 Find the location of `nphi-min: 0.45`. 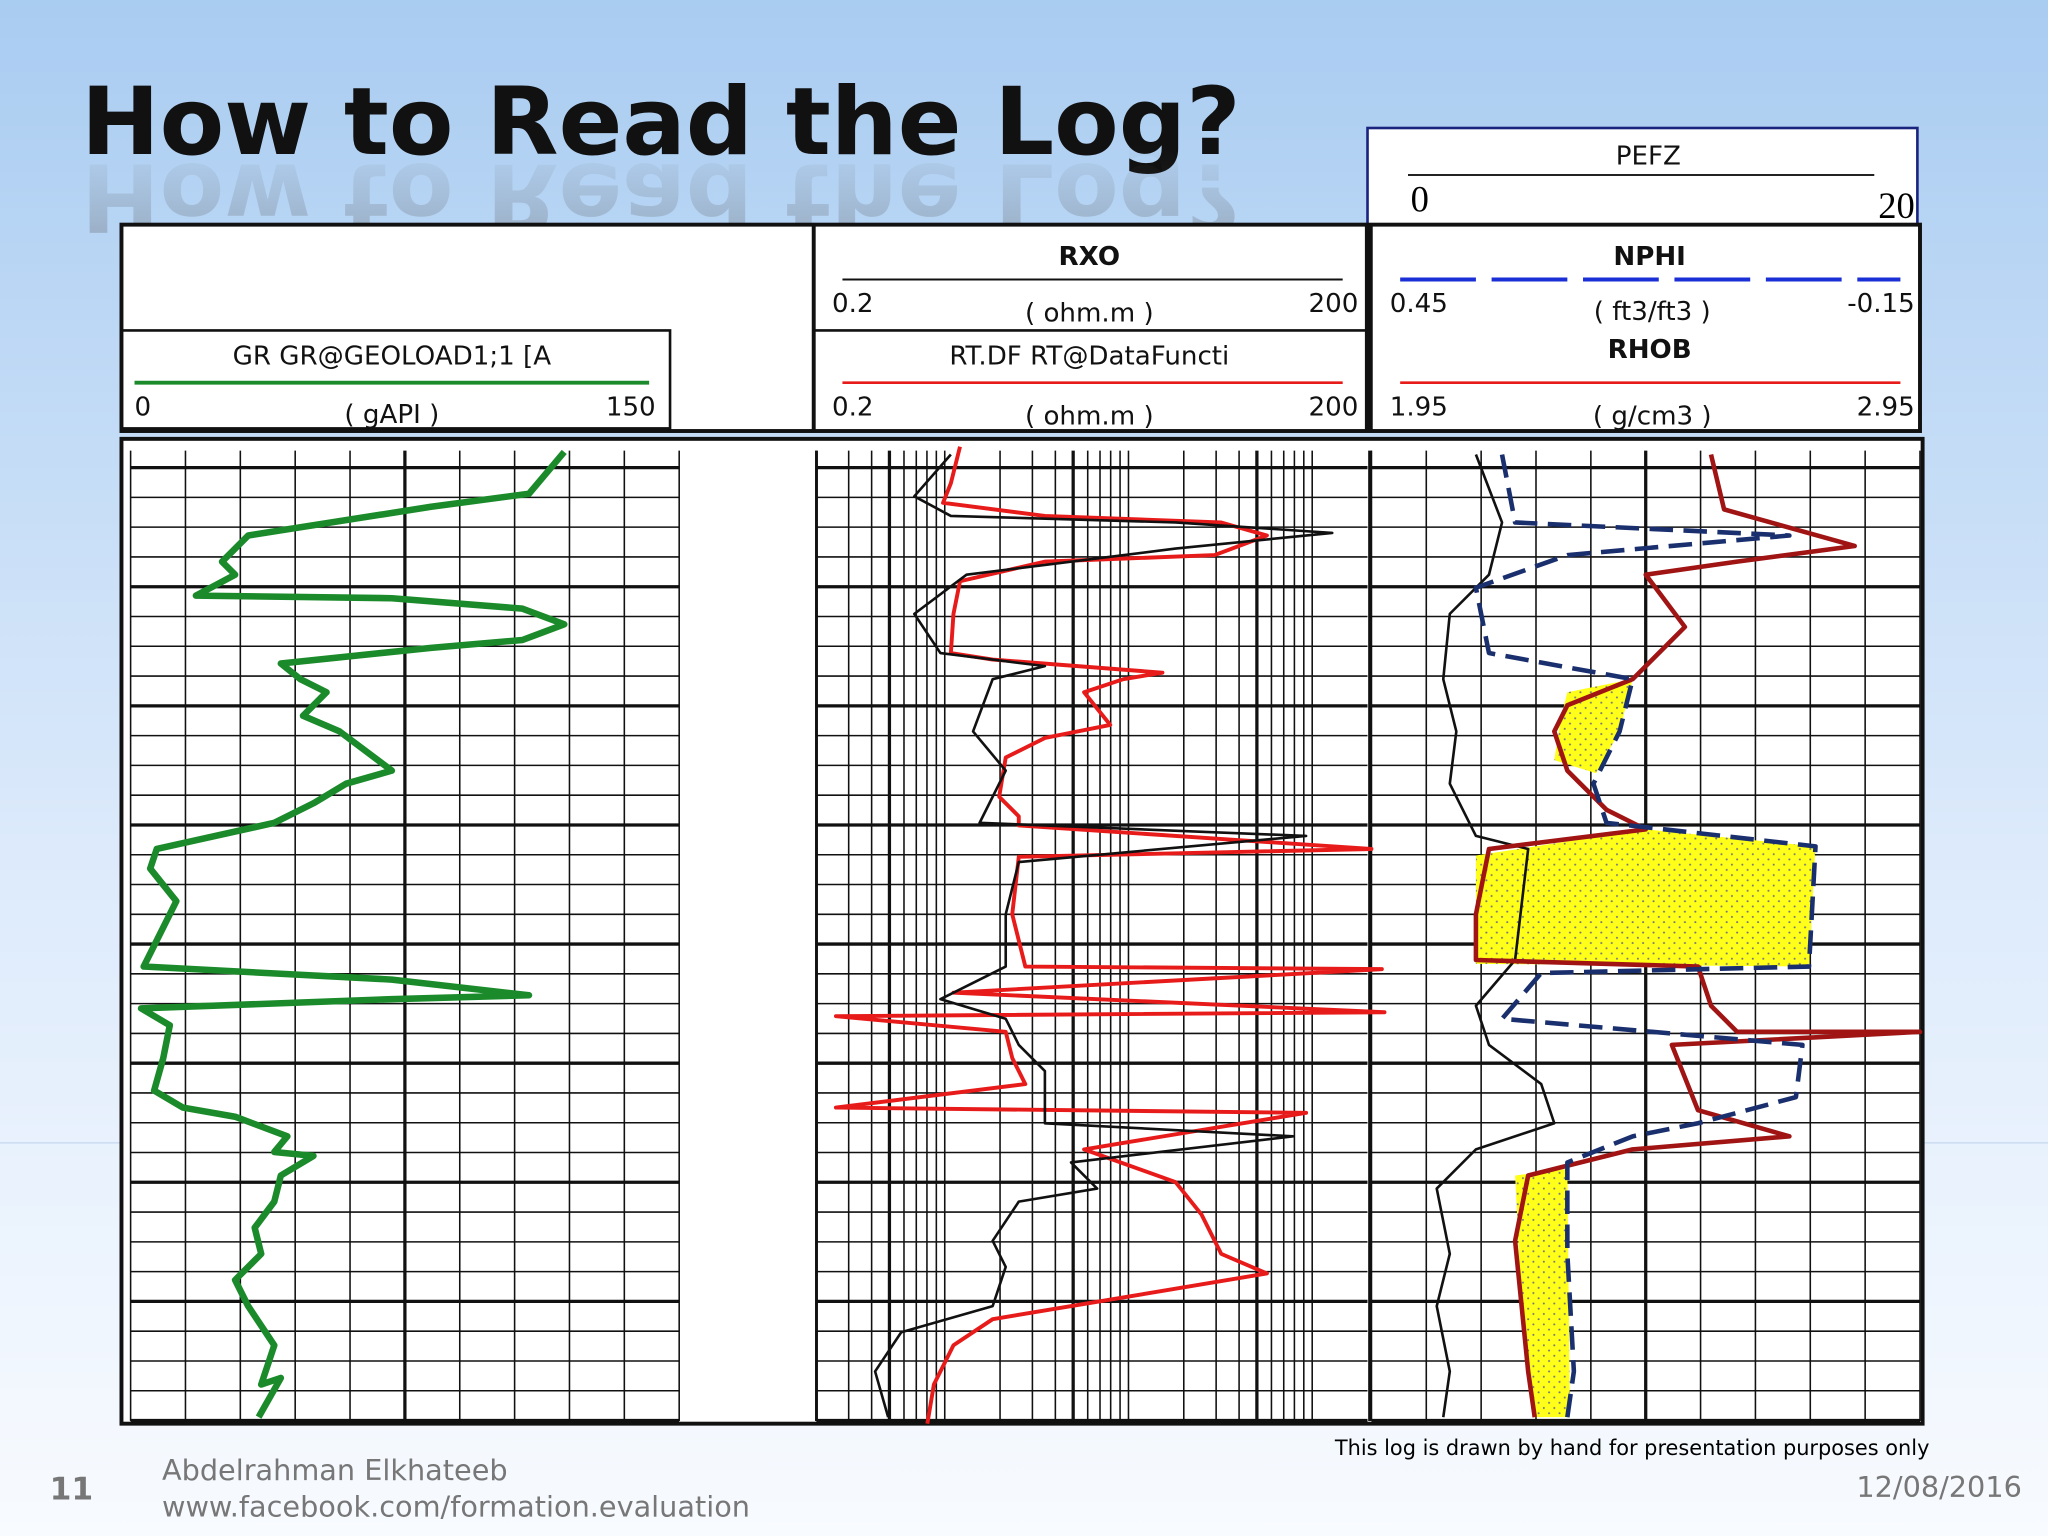

nphi-min: 0.45 is located at coordinates (1419, 304).